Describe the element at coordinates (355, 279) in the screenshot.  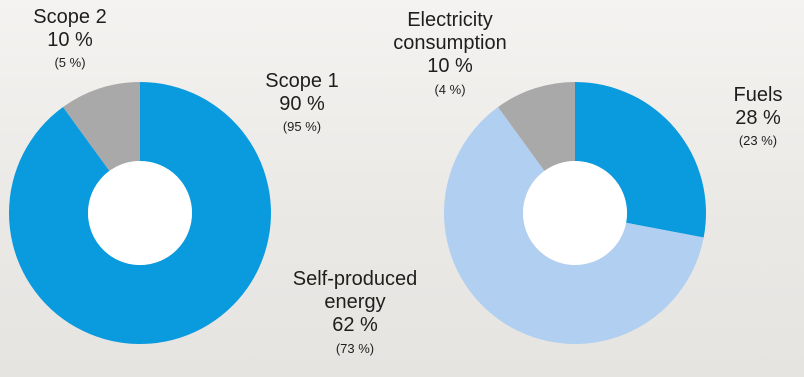
I see `slice-label-line-1: Self-produced` at that location.